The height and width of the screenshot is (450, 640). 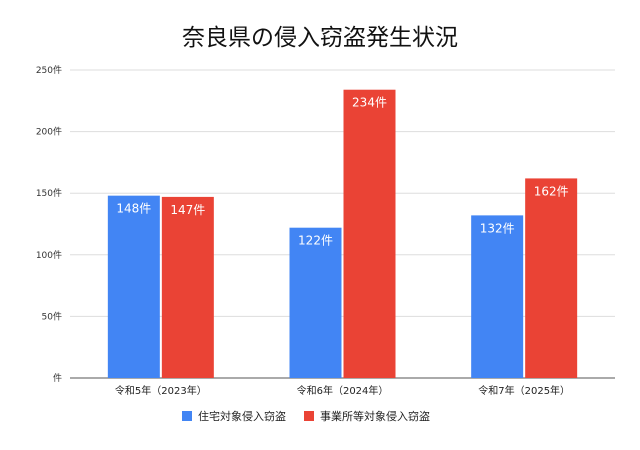 I want to click on data-label: 148件, so click(x=133, y=209).